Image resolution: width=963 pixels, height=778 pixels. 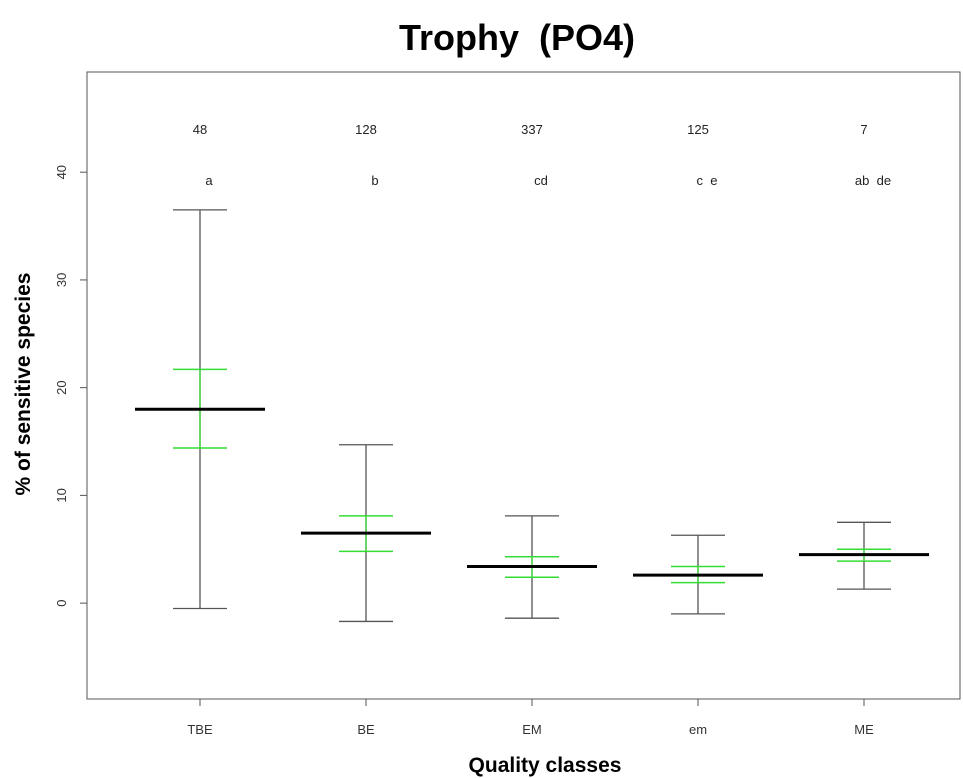 I want to click on count-label: 125, so click(x=698, y=129).